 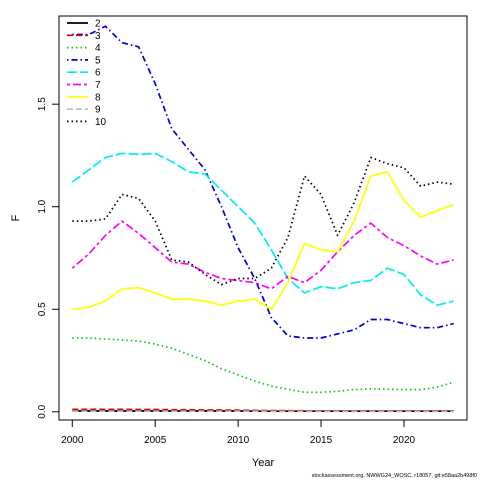 What do you see at coordinates (321, 440) in the screenshot?
I see `x-tick-label: 2015` at bounding box center [321, 440].